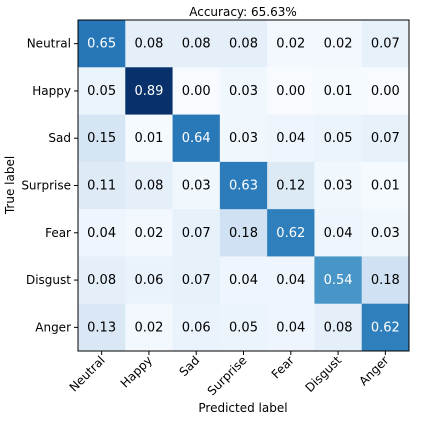 This screenshot has height=423, width=423. I want to click on heatmap-value-r5-c0: 0.08, so click(101, 280).